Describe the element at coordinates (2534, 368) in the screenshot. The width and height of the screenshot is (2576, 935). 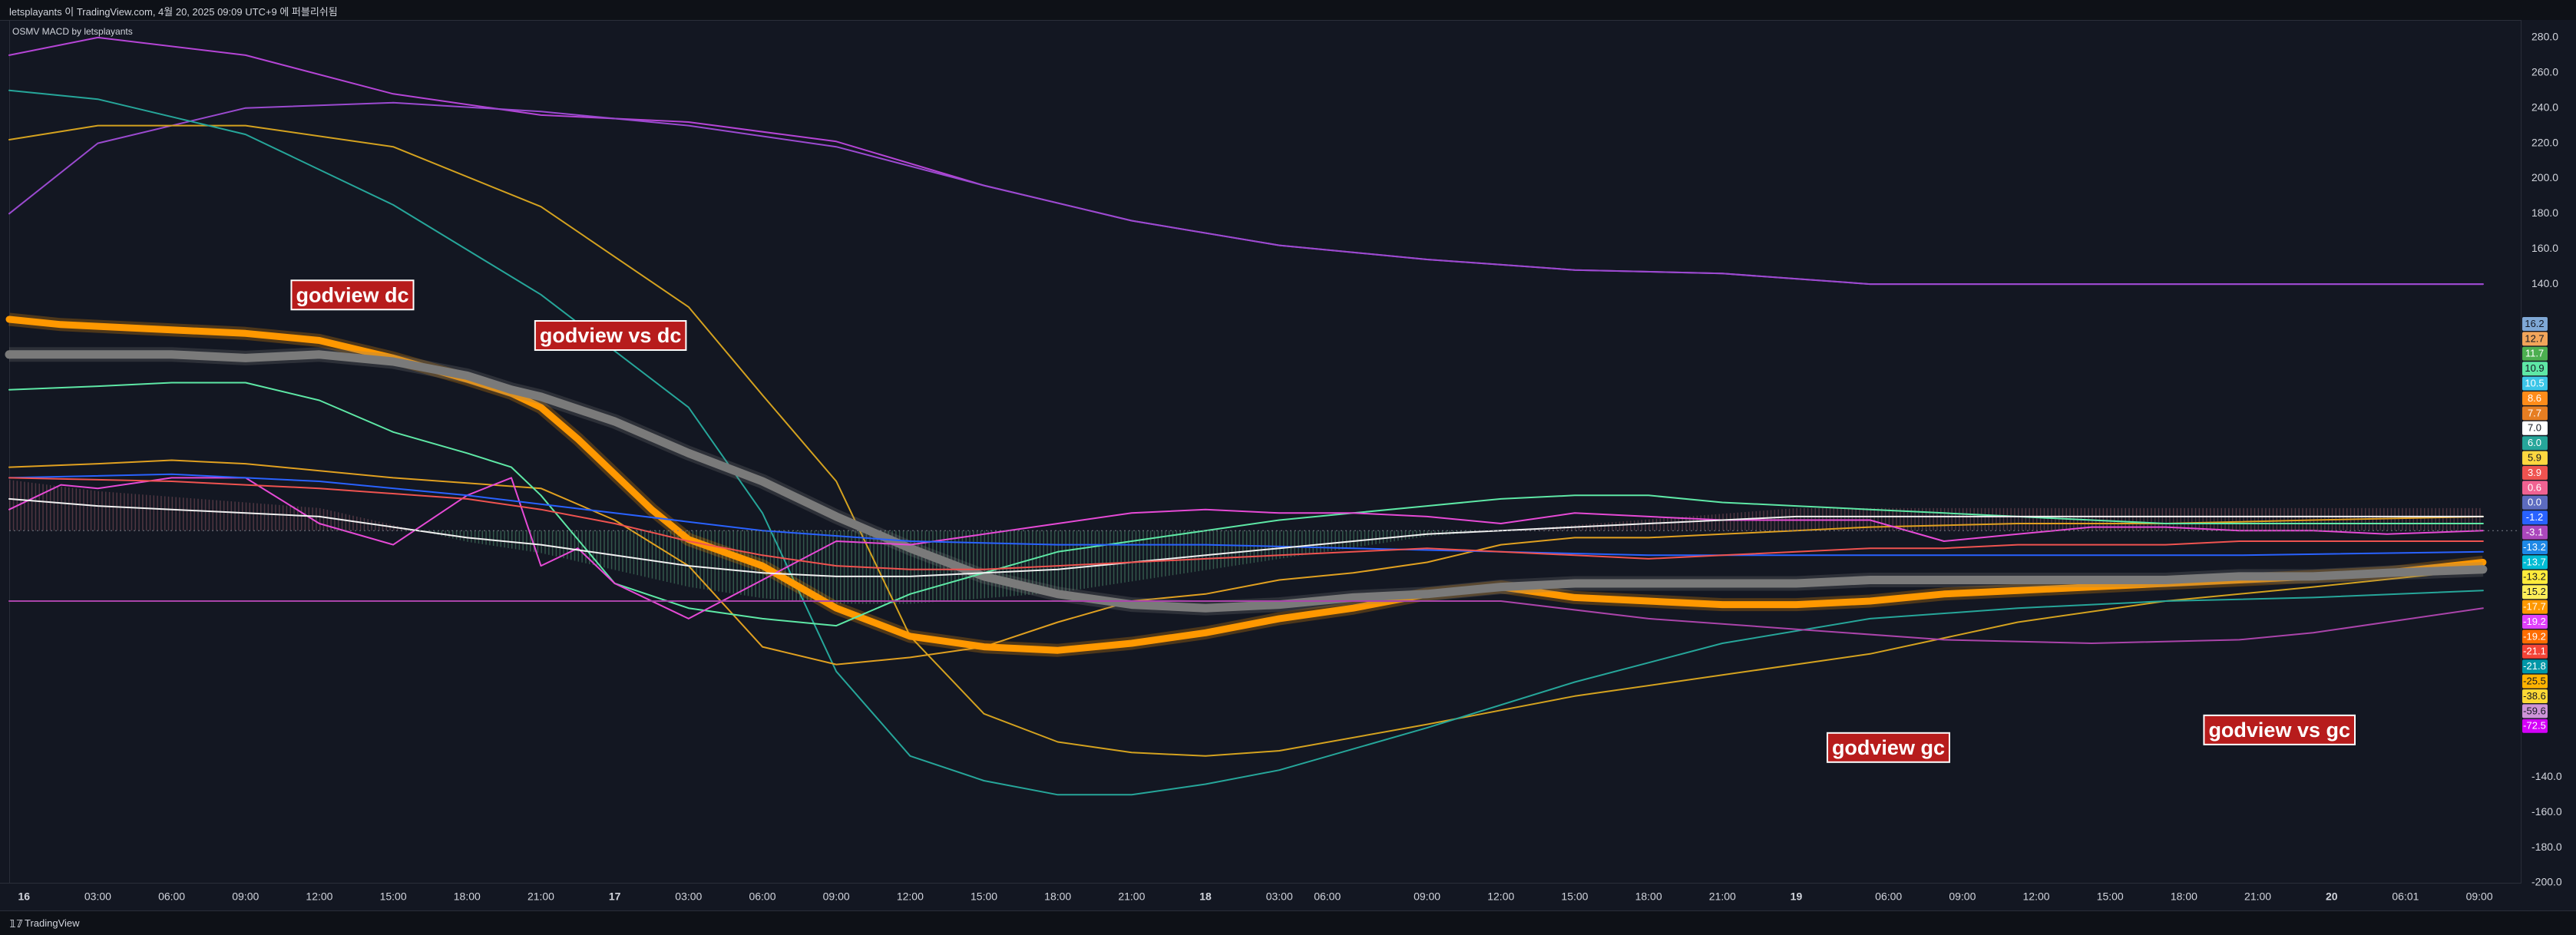
I see `value-badge-label: 10.9` at that location.